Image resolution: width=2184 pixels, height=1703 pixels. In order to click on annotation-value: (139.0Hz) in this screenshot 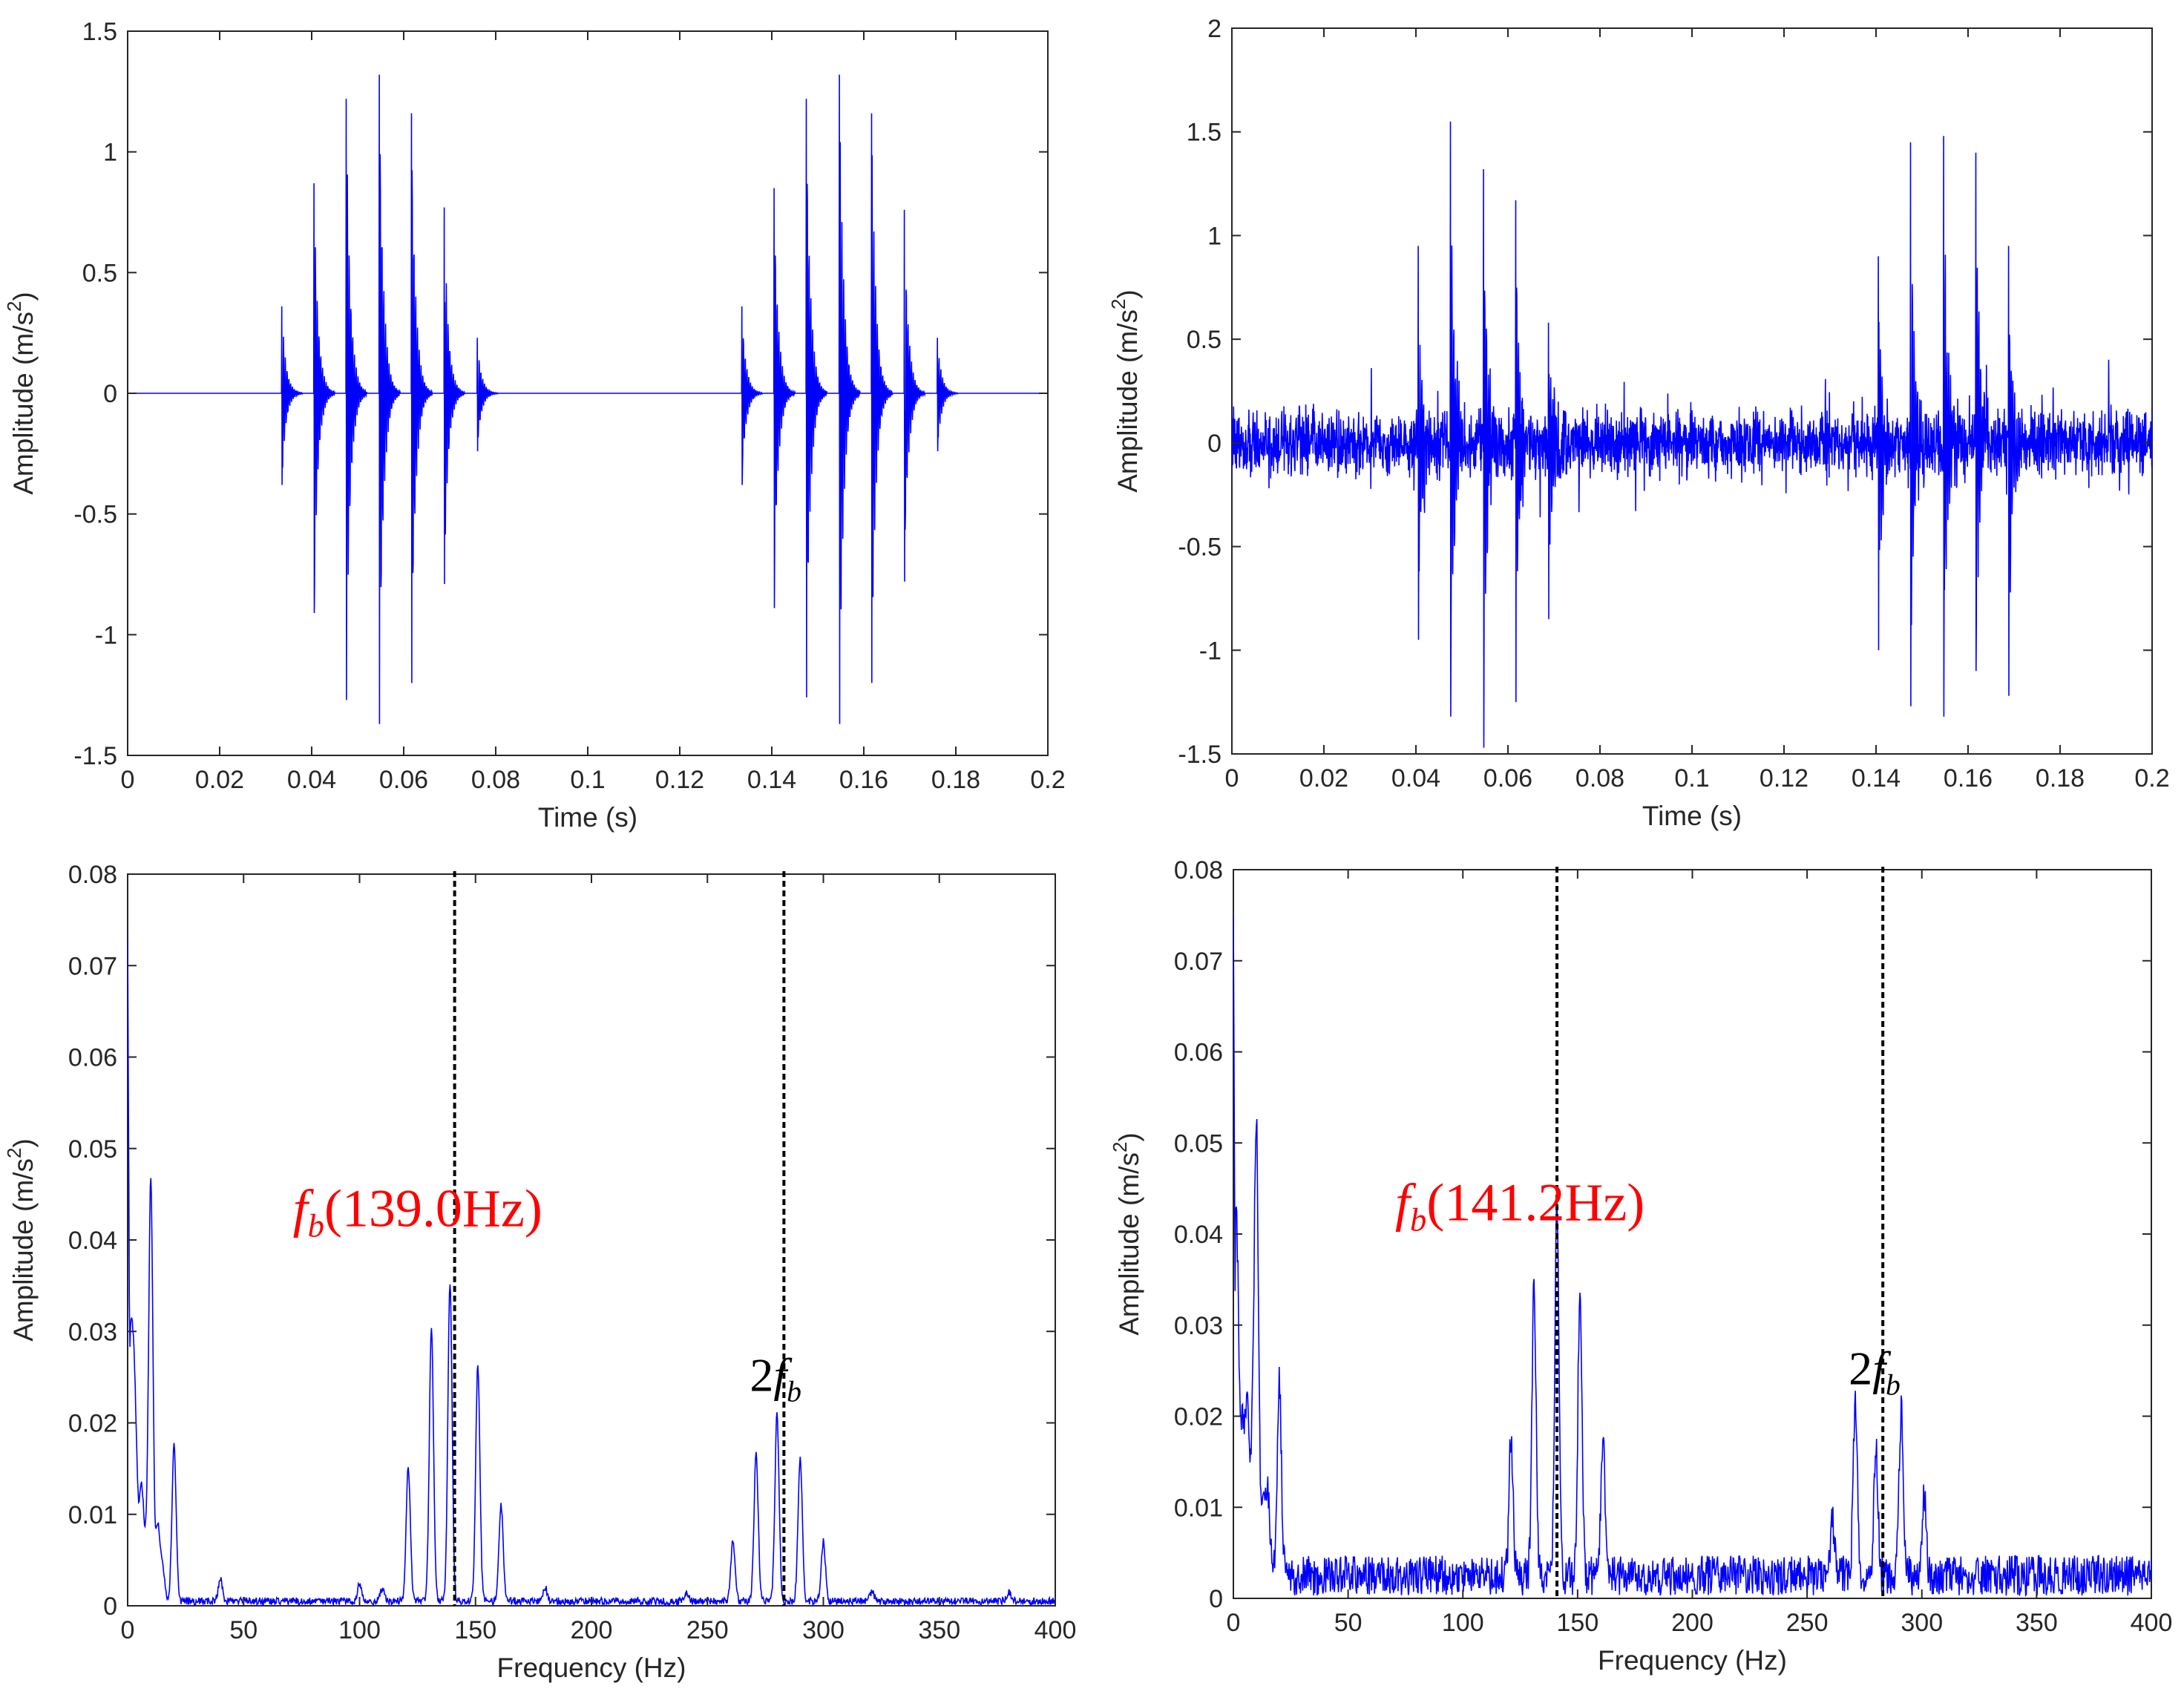, I will do `click(433, 1208)`.